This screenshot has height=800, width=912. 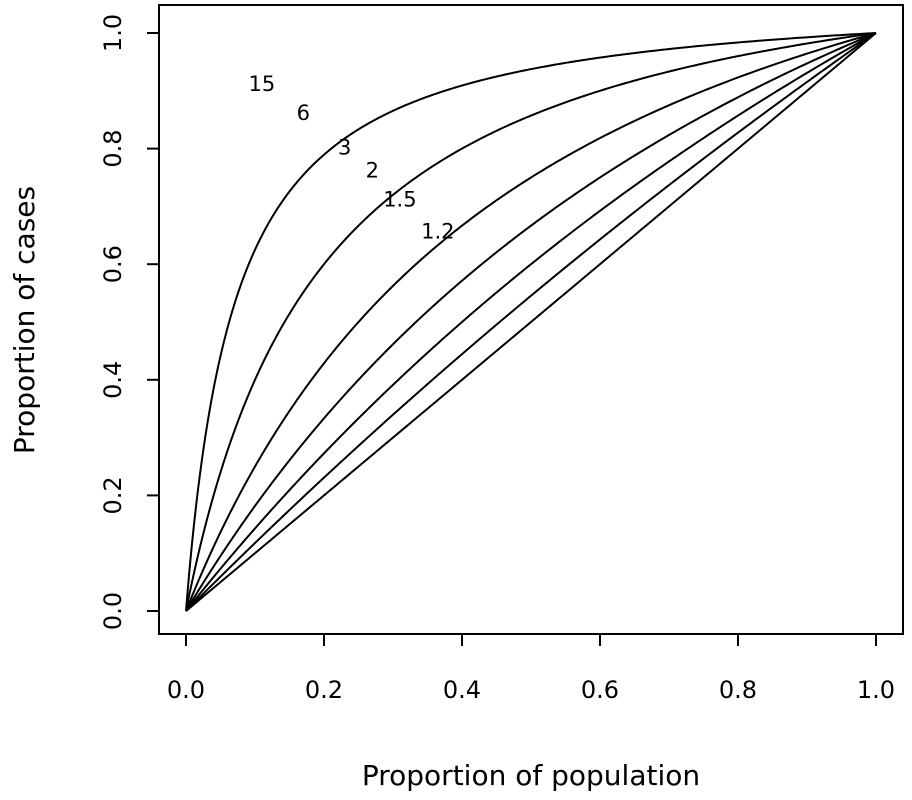 What do you see at coordinates (113, 33) in the screenshot?
I see `y-tick-label: 1.0` at bounding box center [113, 33].